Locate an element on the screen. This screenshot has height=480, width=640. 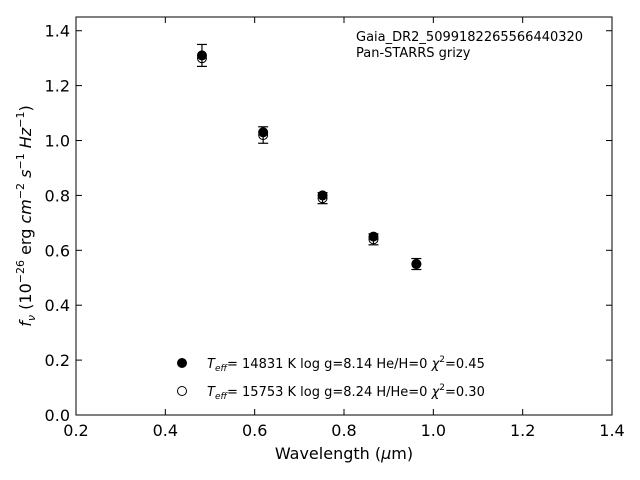
y-axis-label: fν (10−26 erg cm−2 s−1 Hz−1) is located at coordinates (26, 215).